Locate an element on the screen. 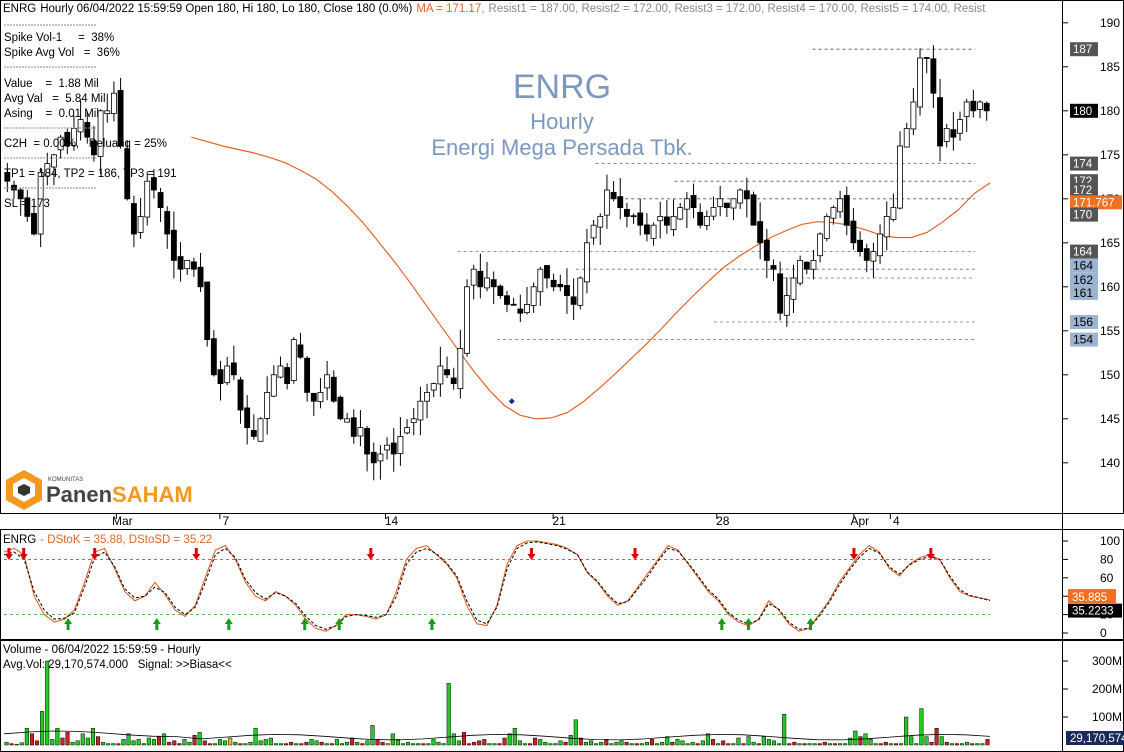 The width and height of the screenshot is (1124, 752). level-badge-label: 156 is located at coordinates (1083, 322).